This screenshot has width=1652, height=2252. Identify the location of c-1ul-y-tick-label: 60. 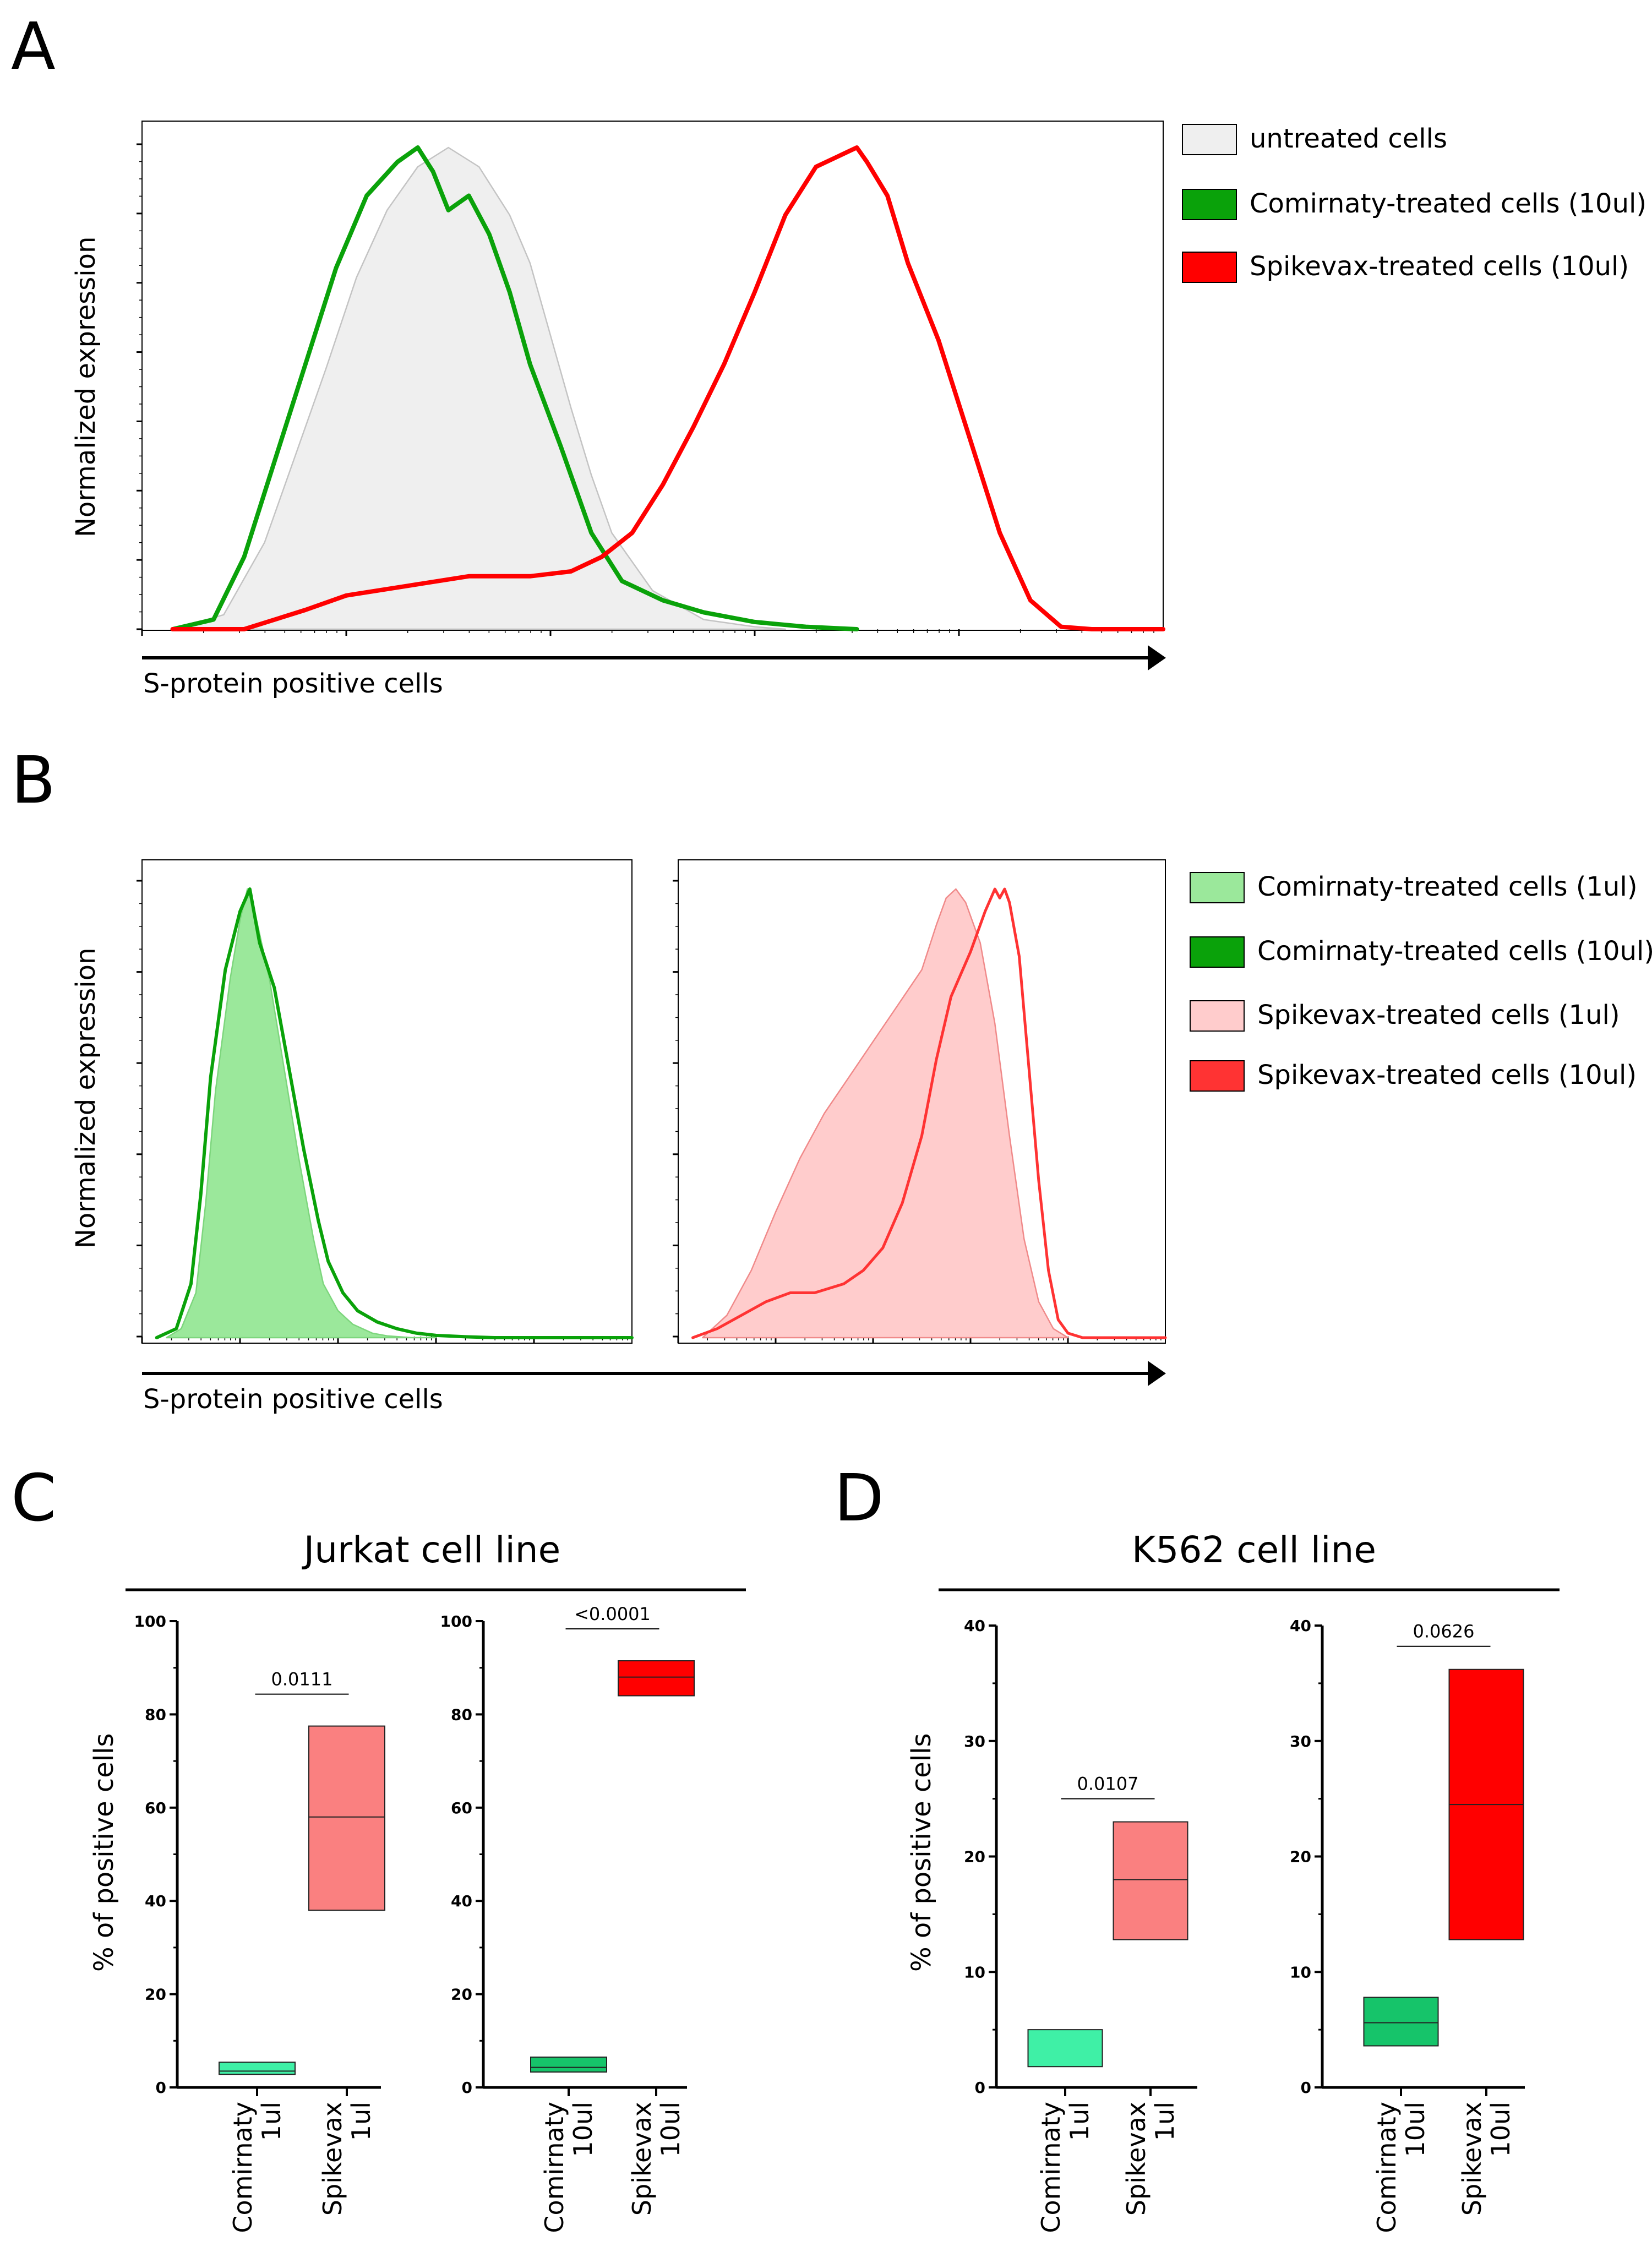
(155, 1808).